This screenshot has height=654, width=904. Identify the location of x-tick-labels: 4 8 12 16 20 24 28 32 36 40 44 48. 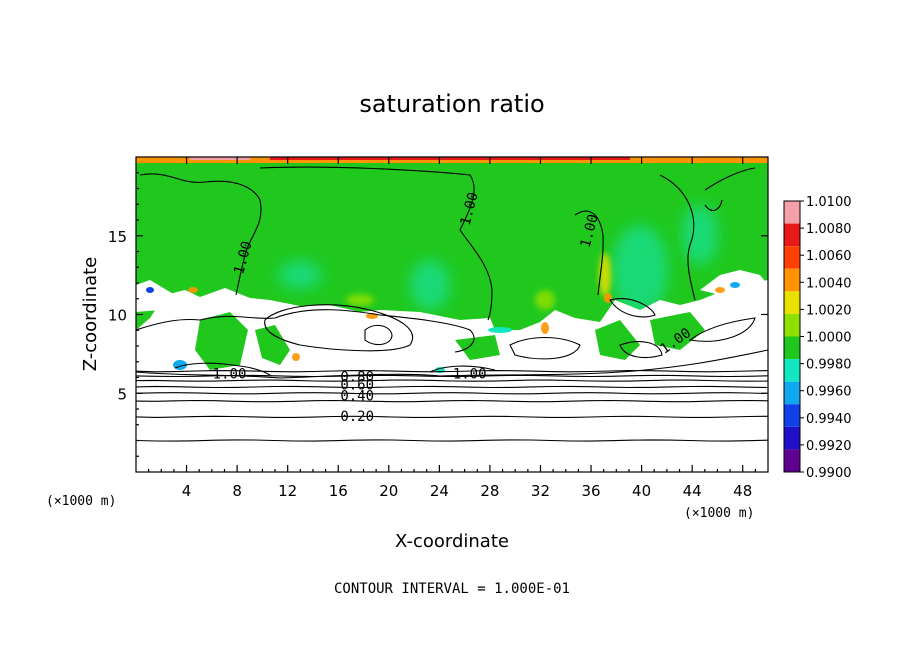
(467, 491).